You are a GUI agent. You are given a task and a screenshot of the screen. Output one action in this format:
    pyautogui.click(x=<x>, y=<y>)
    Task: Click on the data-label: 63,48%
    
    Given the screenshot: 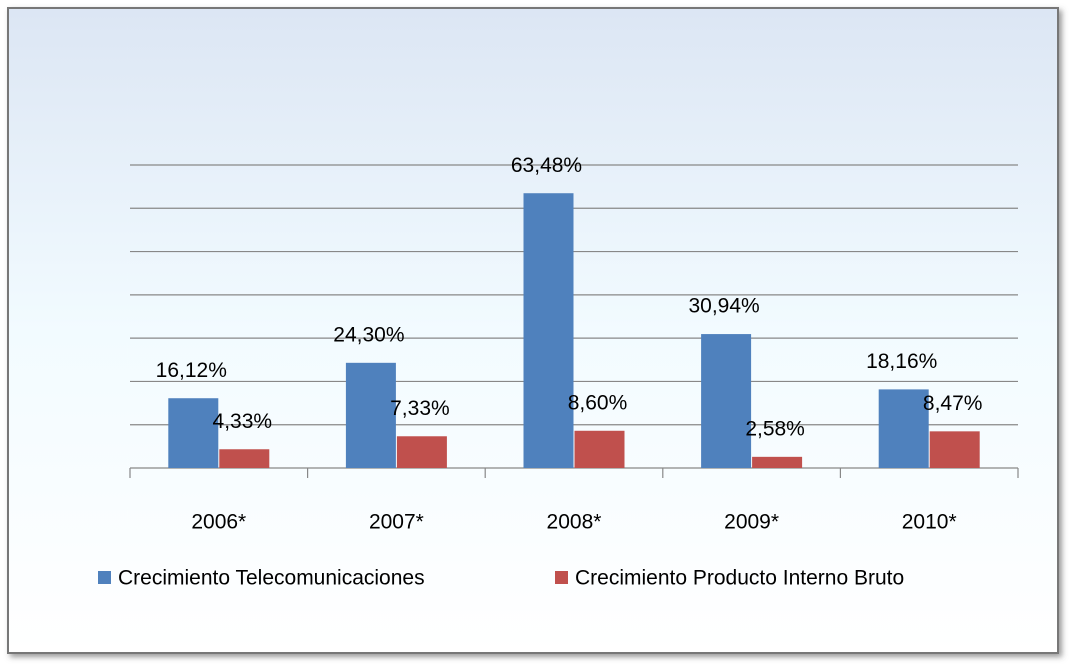 What is the action you would take?
    pyautogui.click(x=546, y=165)
    